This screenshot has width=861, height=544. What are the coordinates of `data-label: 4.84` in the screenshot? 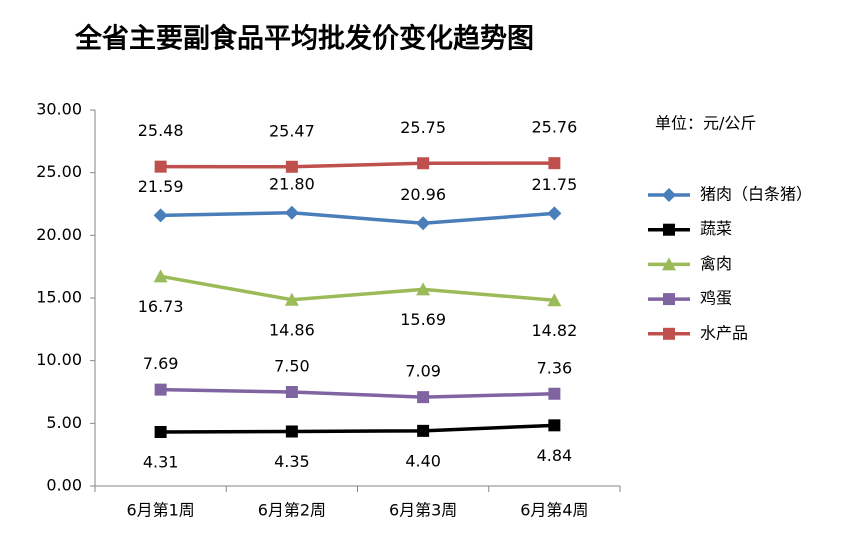 It's located at (555, 455).